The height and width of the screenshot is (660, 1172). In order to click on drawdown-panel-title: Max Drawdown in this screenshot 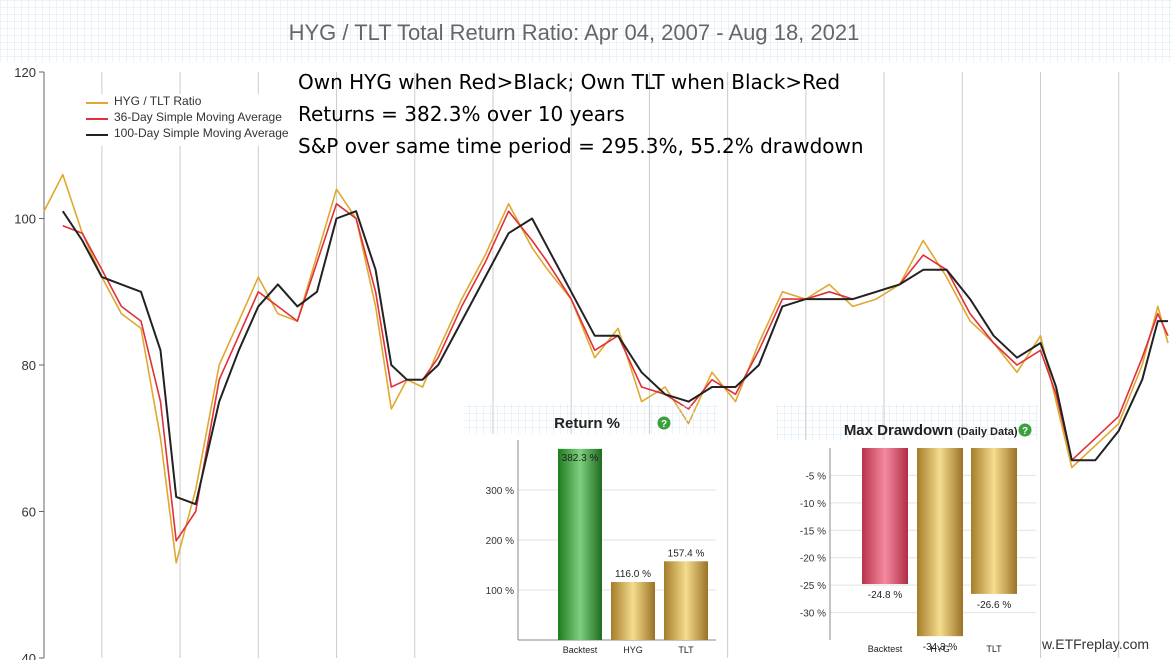, I will do `click(898, 430)`.